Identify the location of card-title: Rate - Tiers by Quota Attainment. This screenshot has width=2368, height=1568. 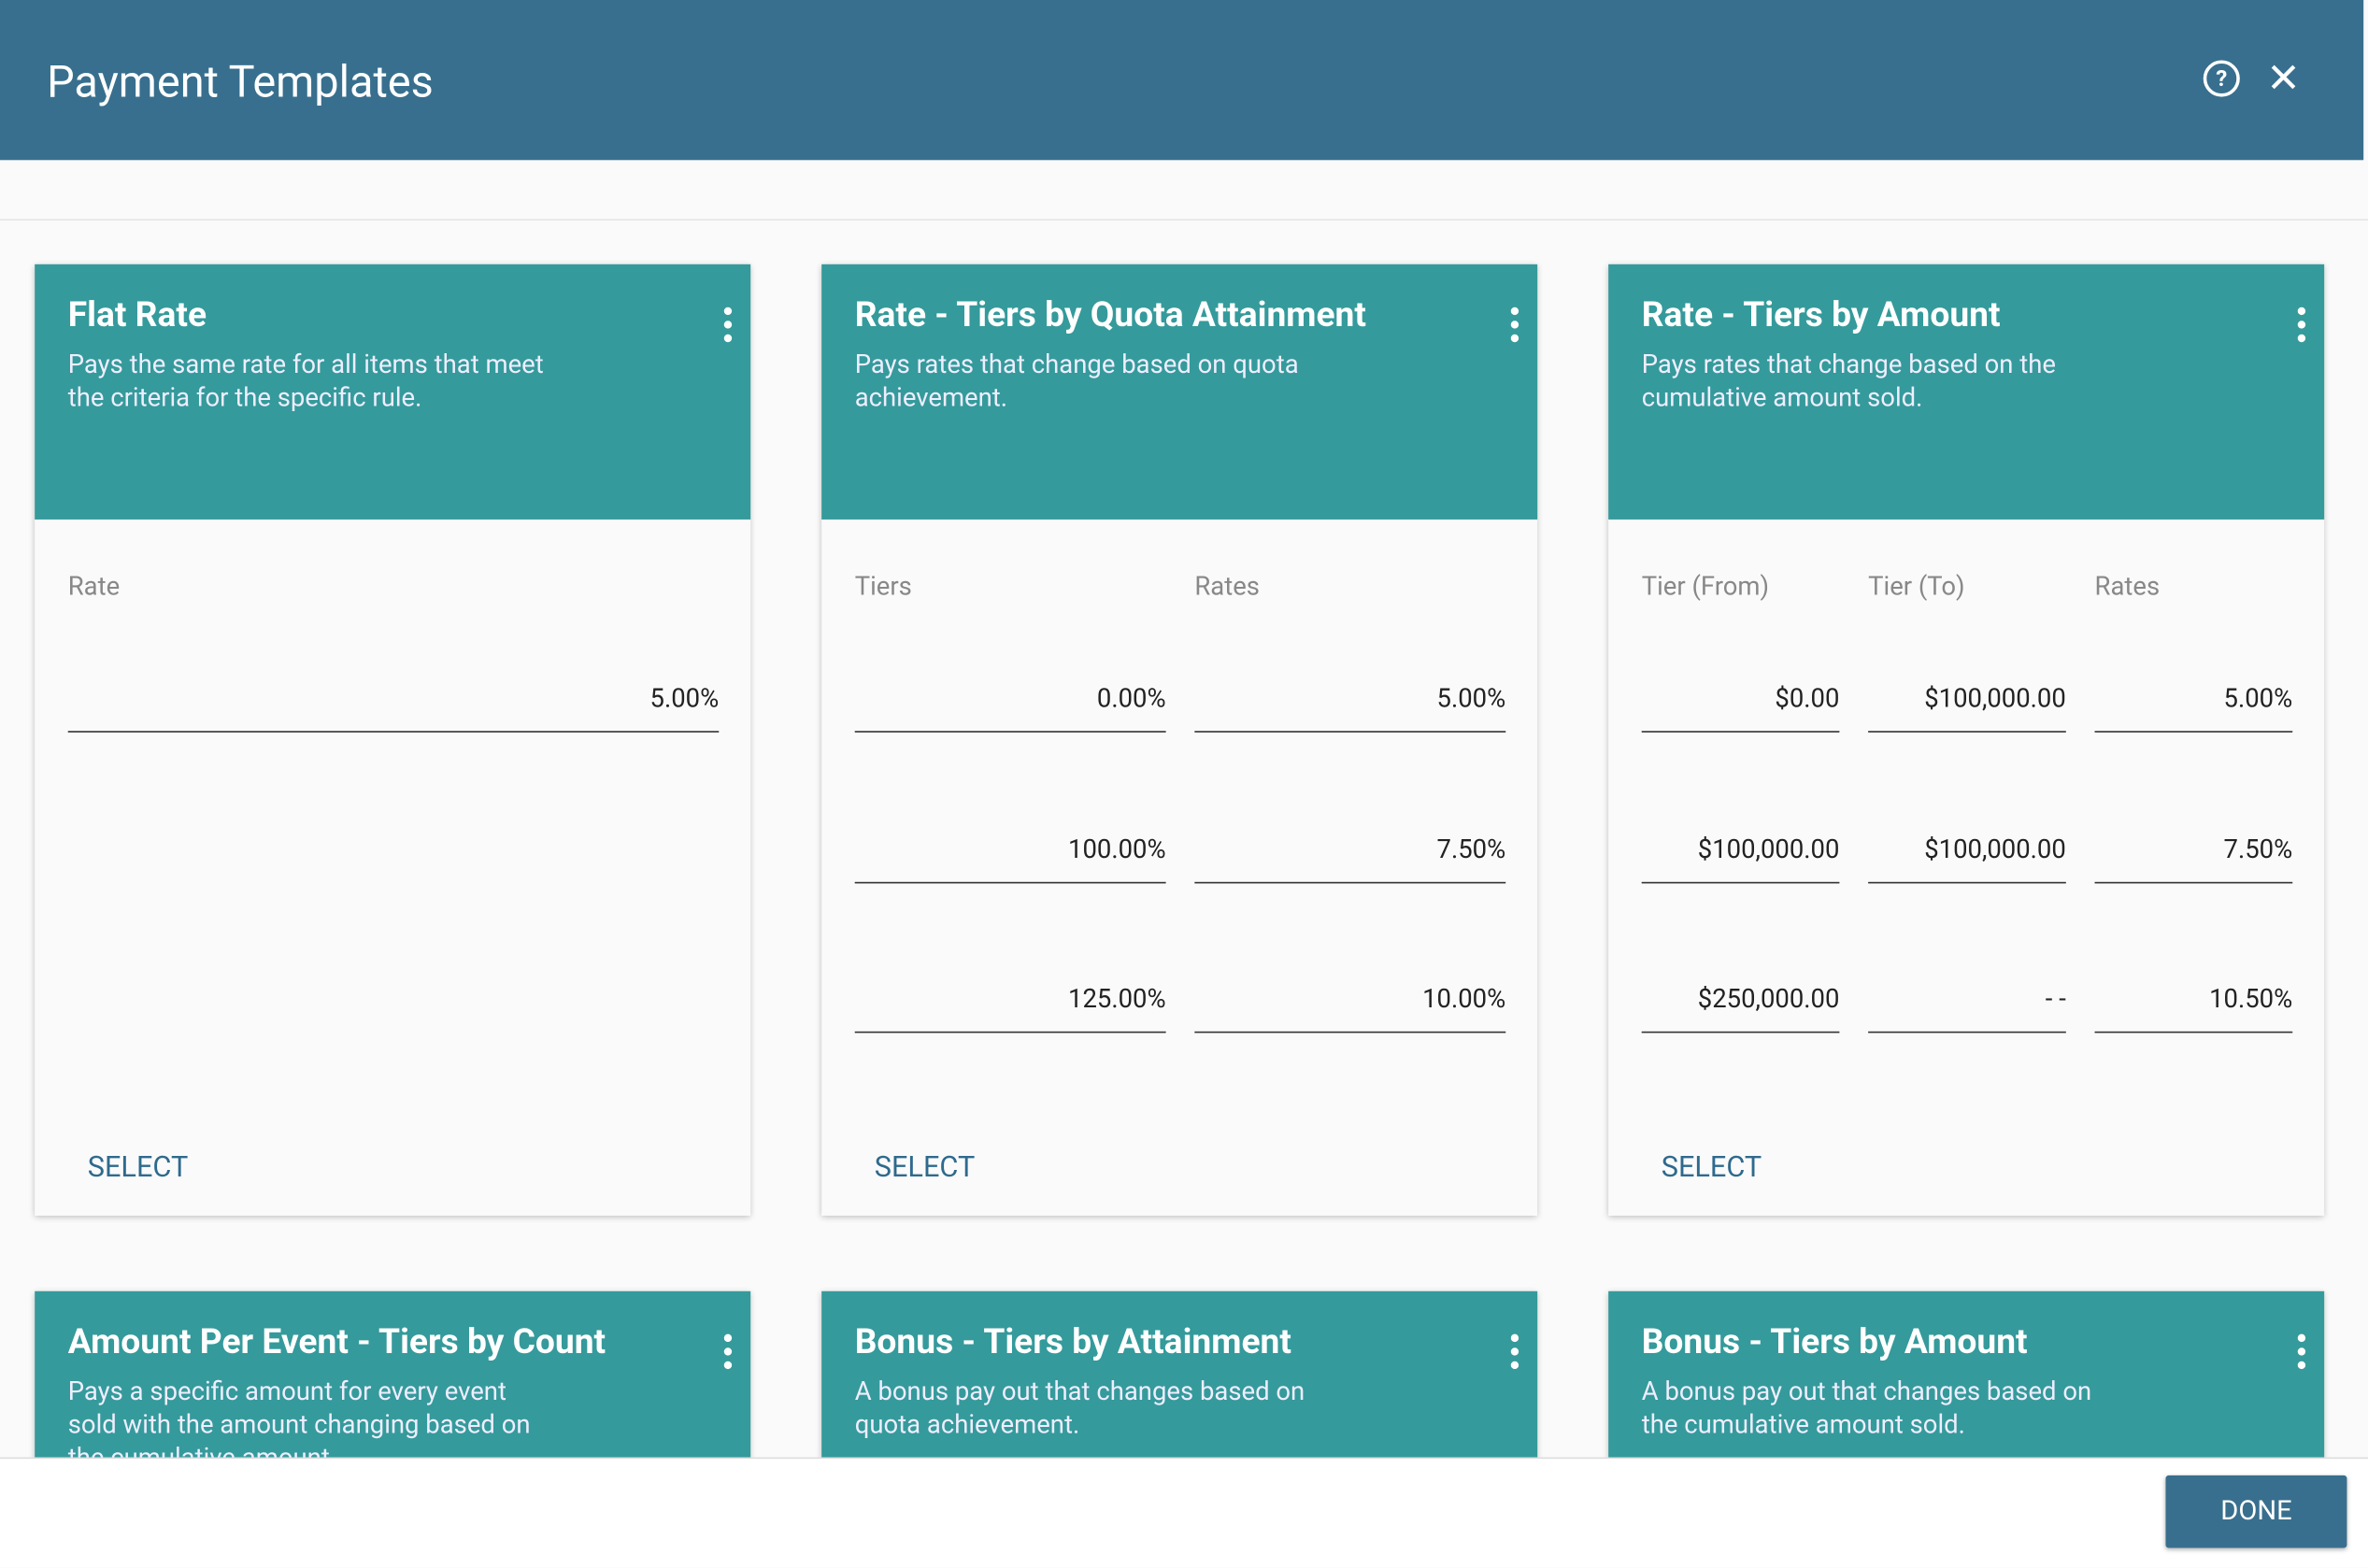
(1110, 314).